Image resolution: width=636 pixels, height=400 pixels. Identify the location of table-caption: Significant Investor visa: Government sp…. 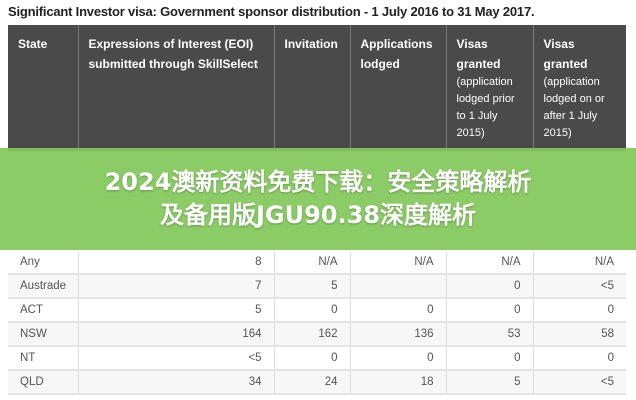
(271, 11).